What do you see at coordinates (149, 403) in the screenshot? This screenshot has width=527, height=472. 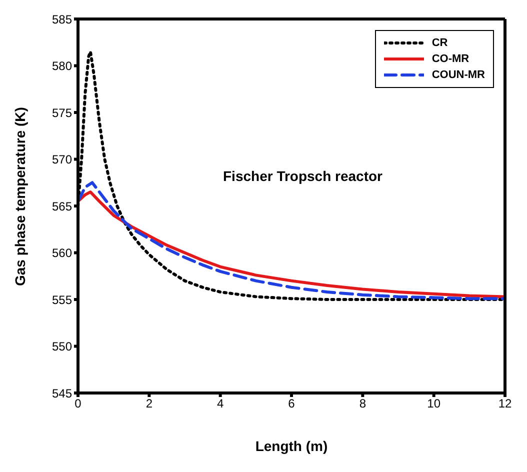 I see `x-tick-label: 2` at bounding box center [149, 403].